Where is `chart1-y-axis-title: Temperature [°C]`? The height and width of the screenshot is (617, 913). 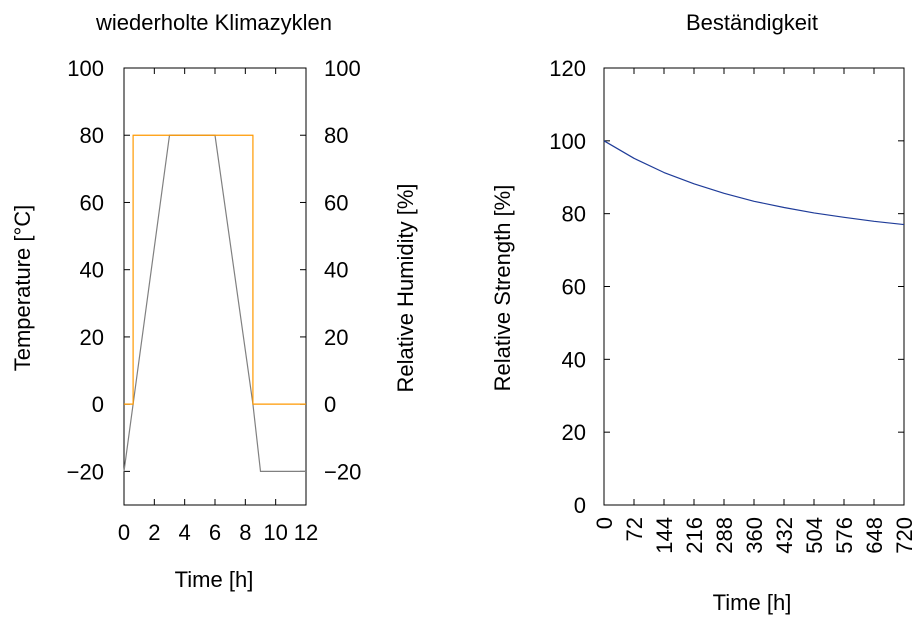
chart1-y-axis-title: Temperature [°C] is located at coordinates (22, 288).